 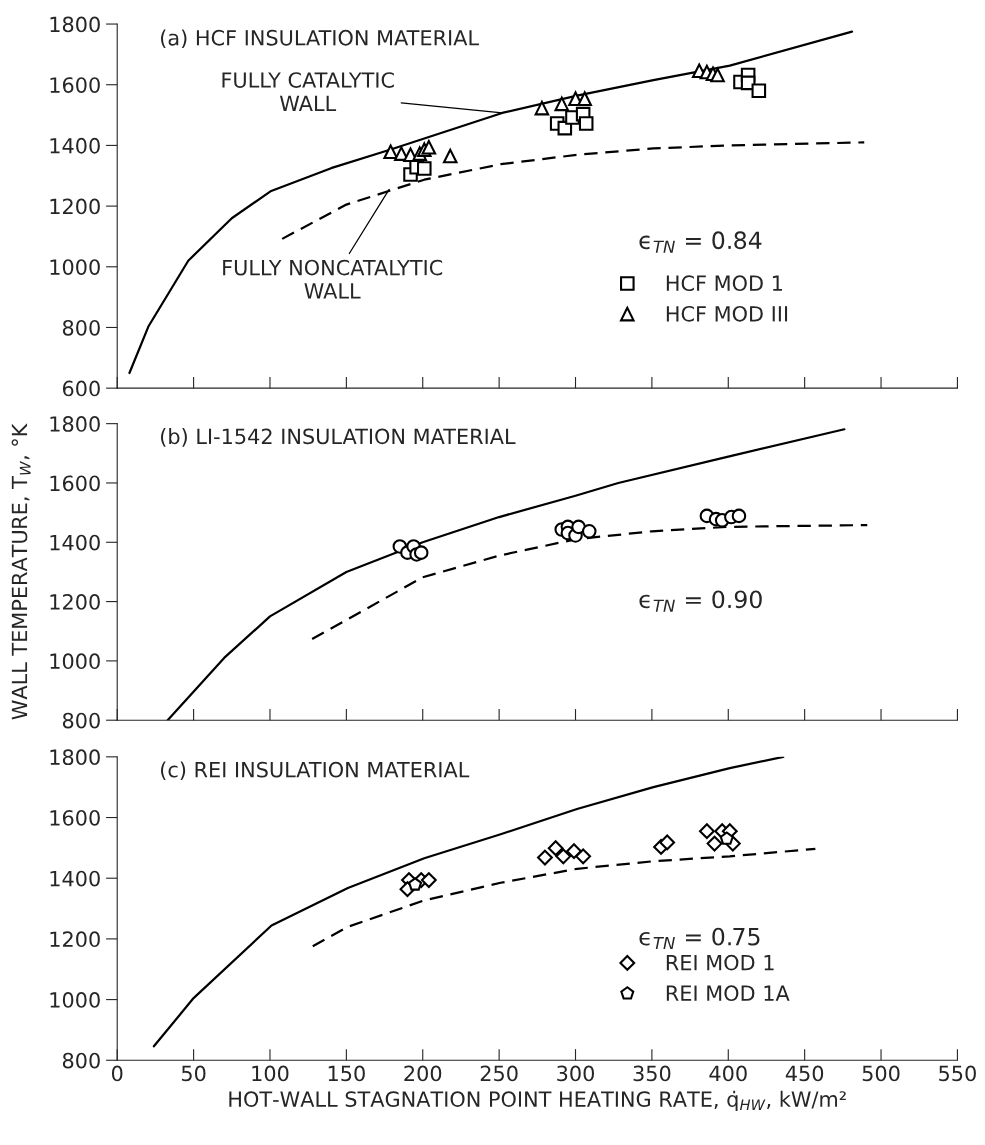 I want to click on x-tick-label: 250, so click(x=499, y=1073).